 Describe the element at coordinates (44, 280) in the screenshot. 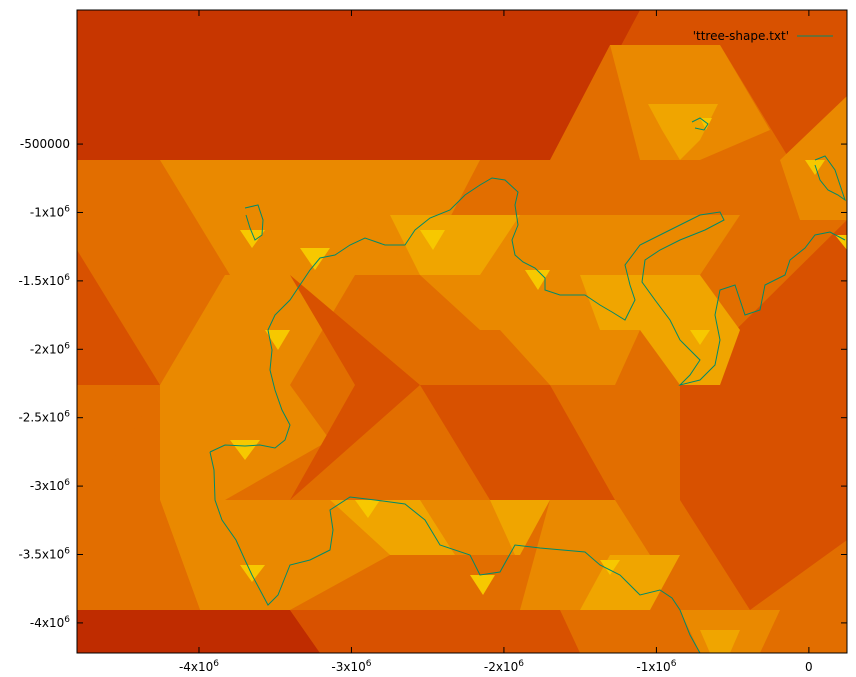

I see `tick-label: -1.5x106` at that location.